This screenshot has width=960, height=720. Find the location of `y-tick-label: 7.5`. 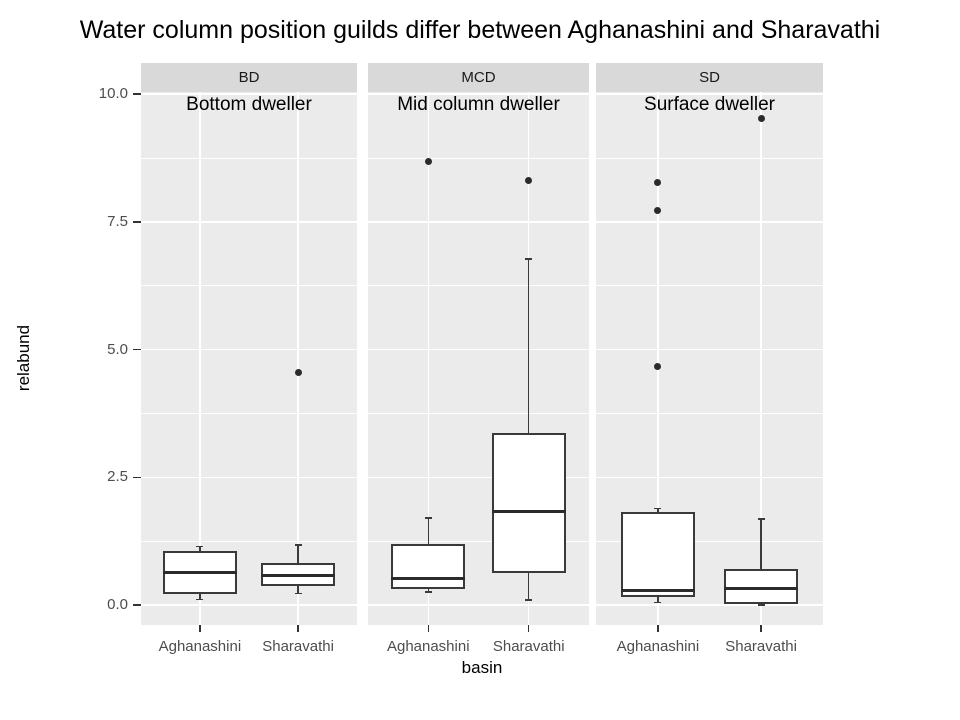

y-tick-label: 7.5 is located at coordinates (117, 221).